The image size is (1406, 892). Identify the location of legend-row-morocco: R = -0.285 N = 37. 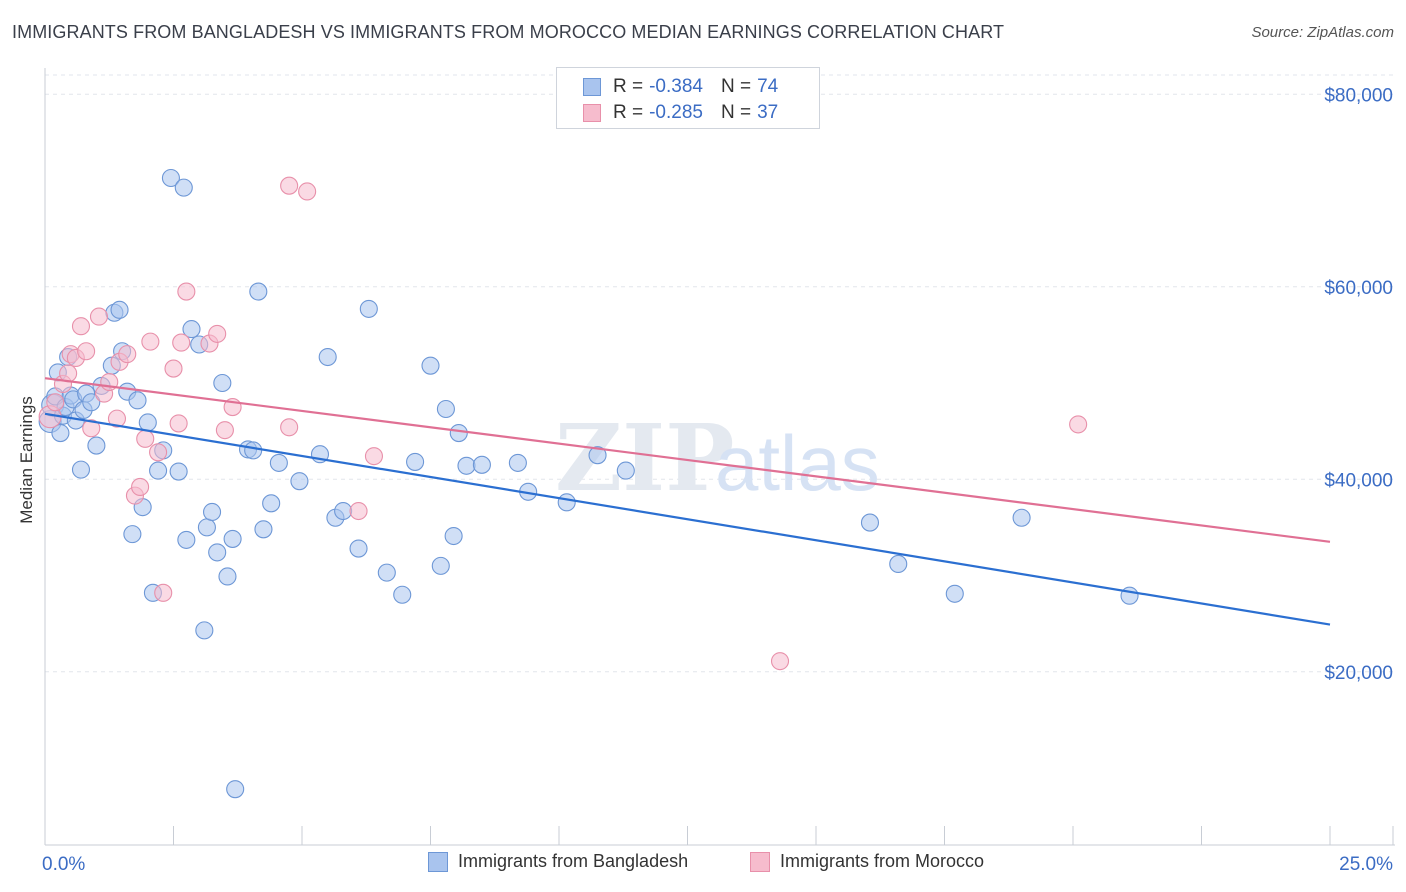
(680, 113).